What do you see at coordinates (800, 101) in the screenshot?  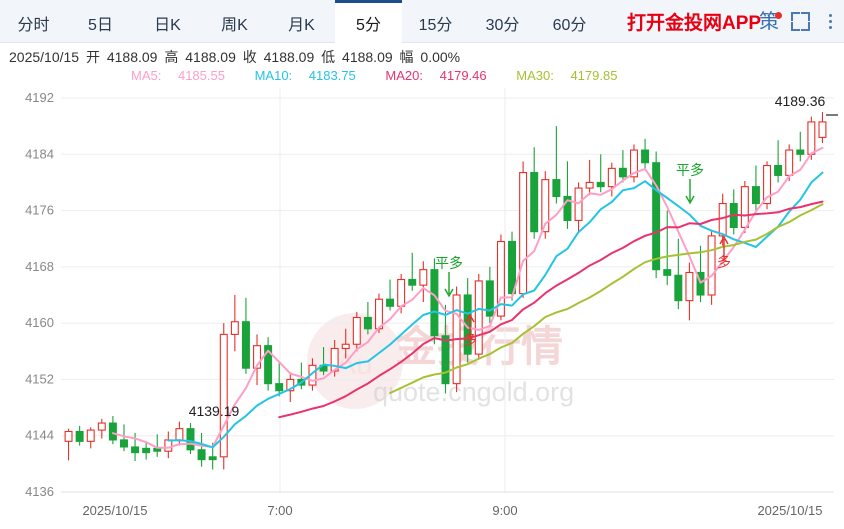 I see `last-price-label: 4189.36` at bounding box center [800, 101].